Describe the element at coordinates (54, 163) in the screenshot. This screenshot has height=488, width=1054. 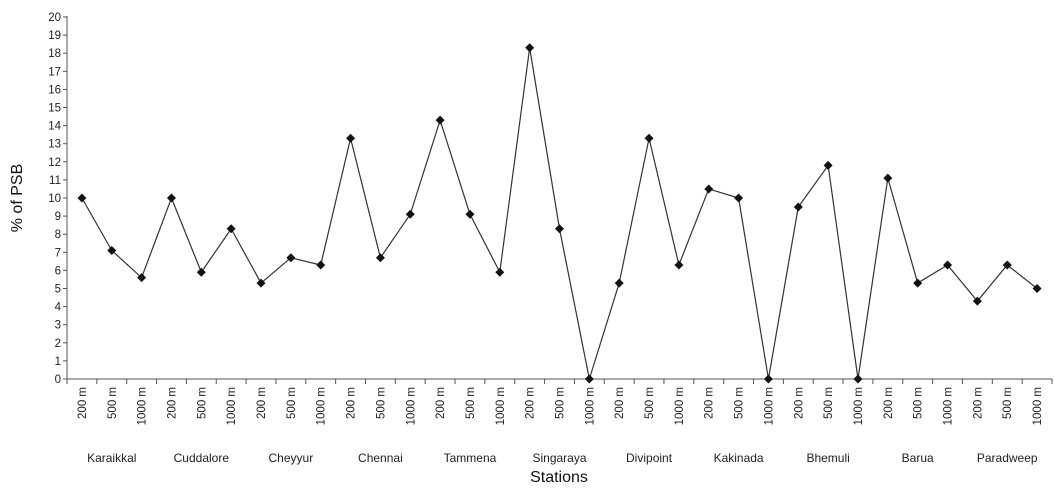
I see `y-tick-label: 12` at that location.